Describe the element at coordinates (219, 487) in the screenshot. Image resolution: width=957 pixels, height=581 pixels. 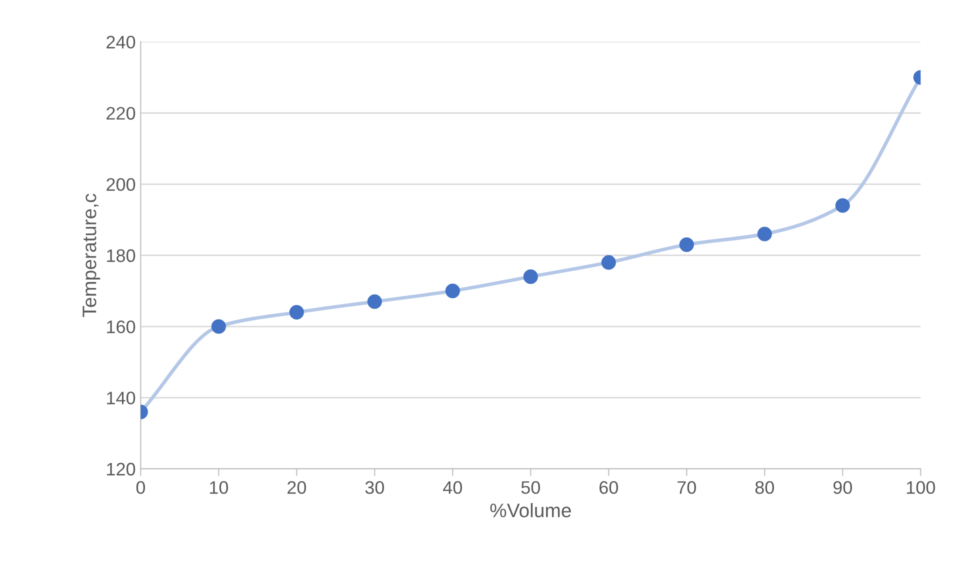
I see `x-tick-label: 10` at that location.